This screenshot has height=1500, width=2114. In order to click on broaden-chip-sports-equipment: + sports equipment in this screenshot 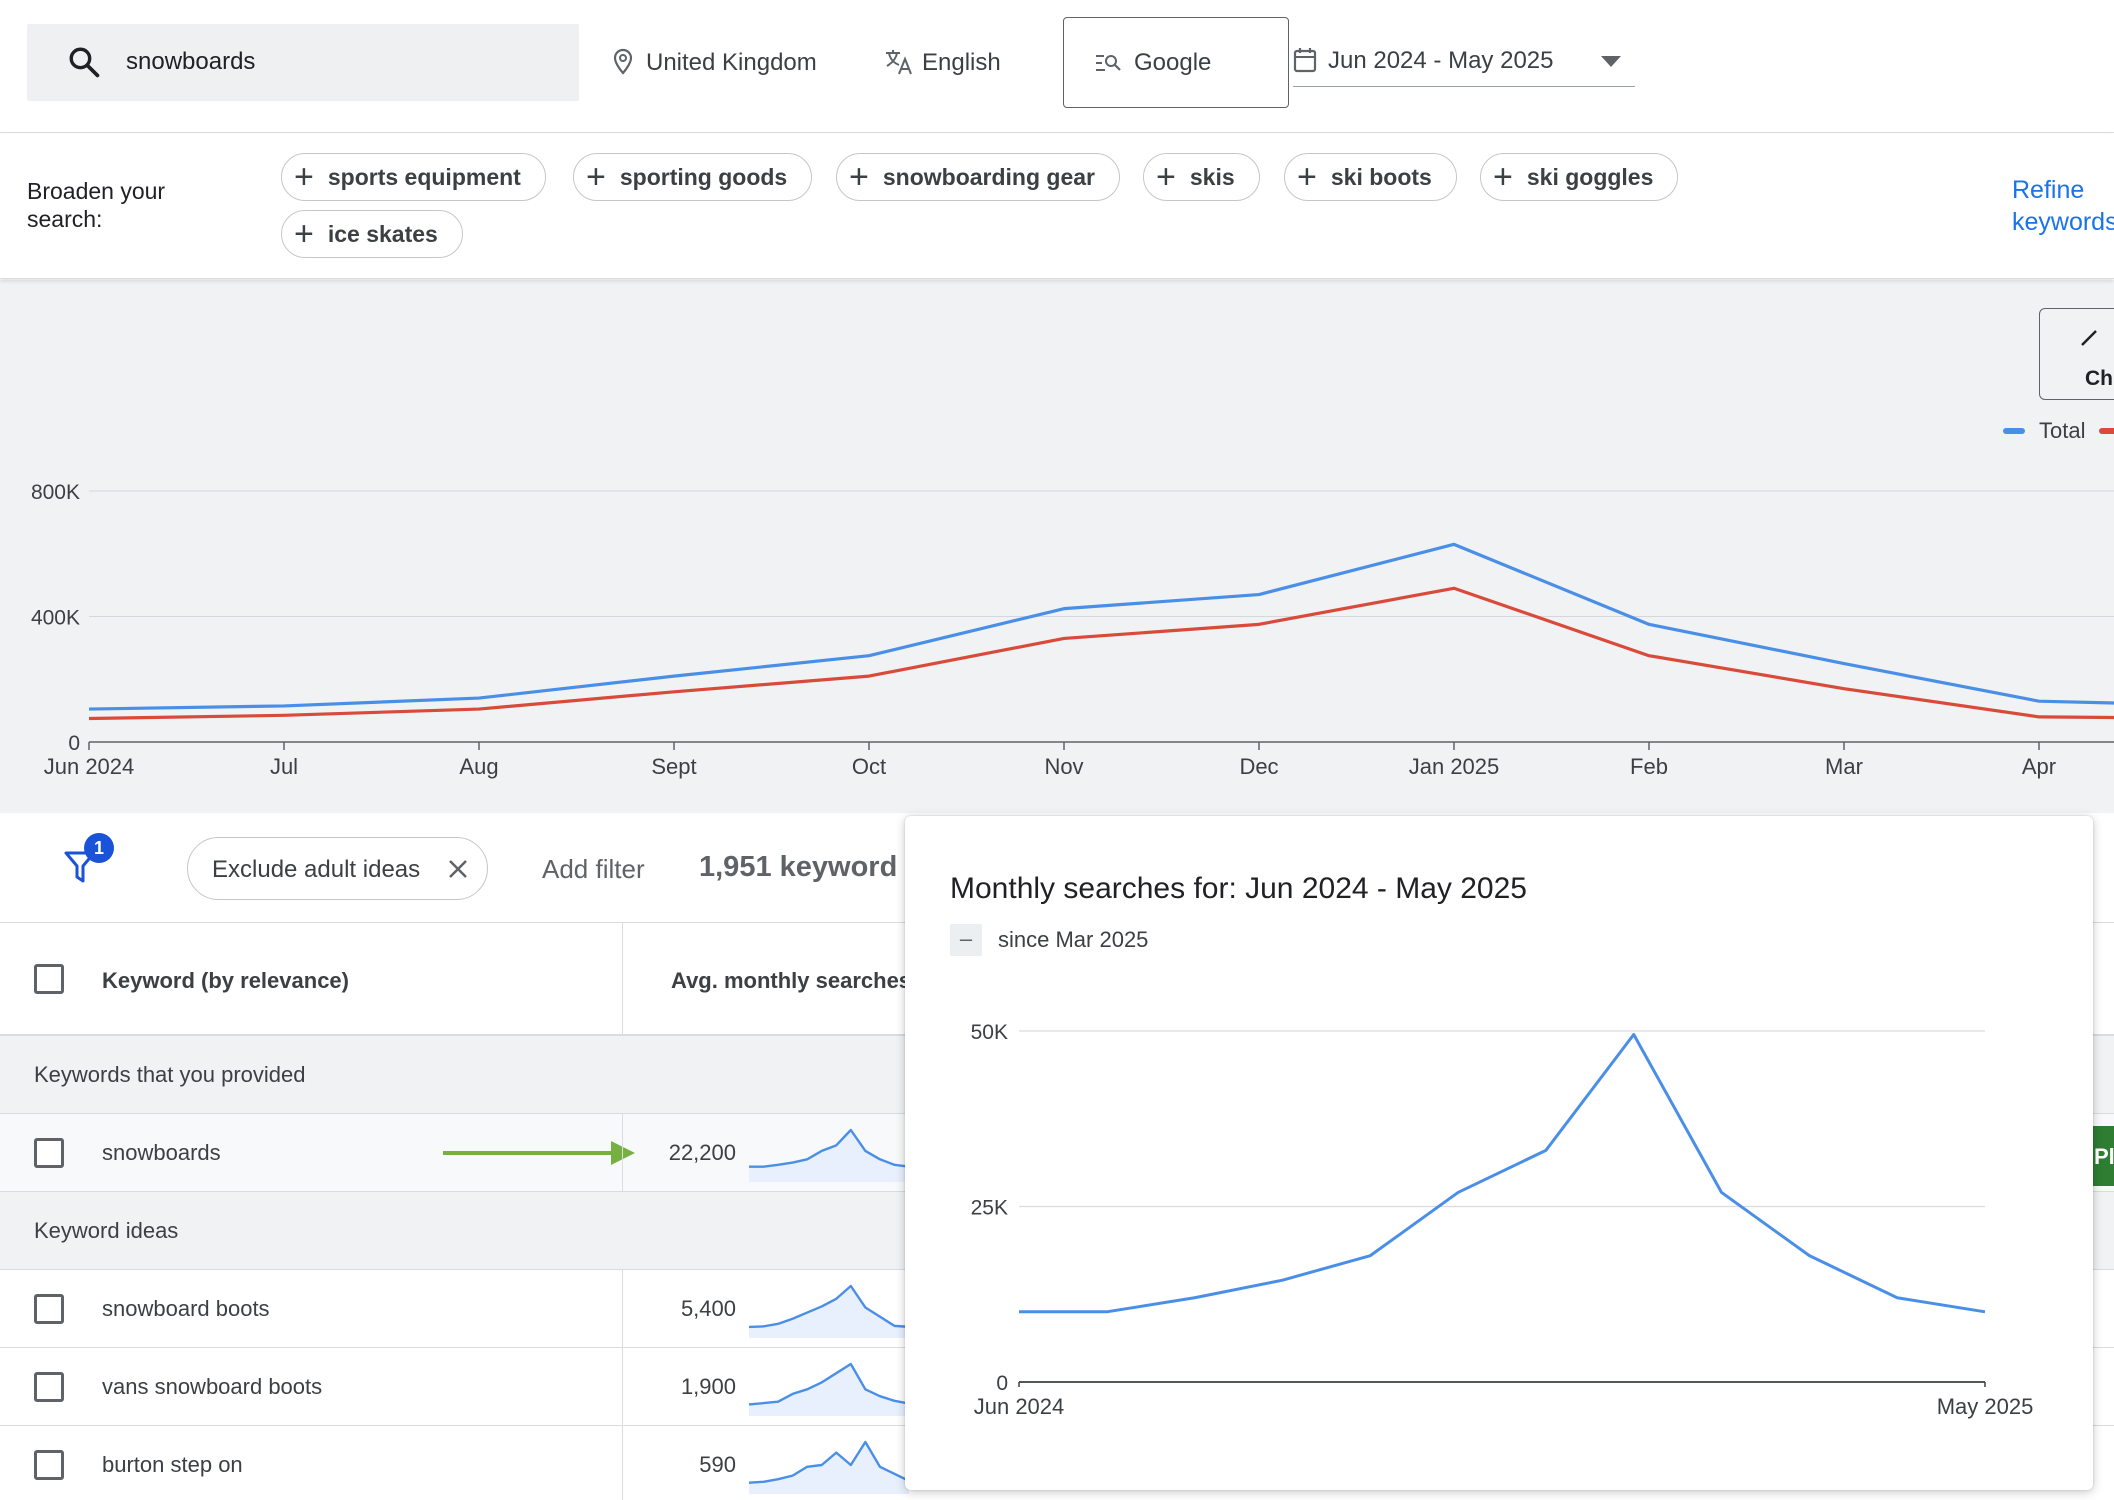, I will do `click(413, 177)`.